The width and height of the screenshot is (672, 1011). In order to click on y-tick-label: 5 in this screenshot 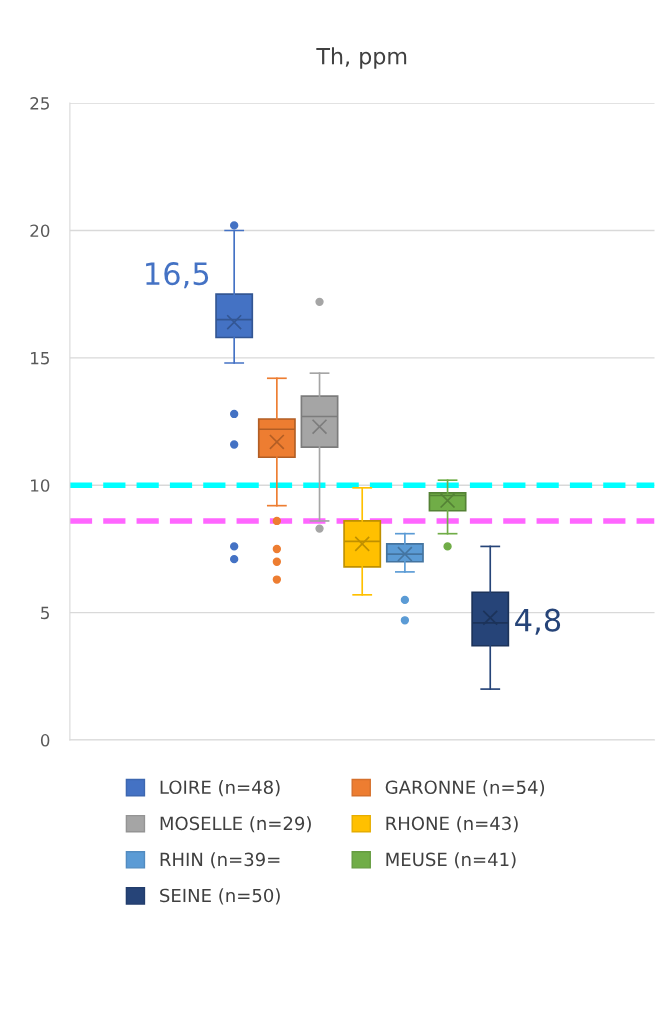, I will do `click(45, 613)`.